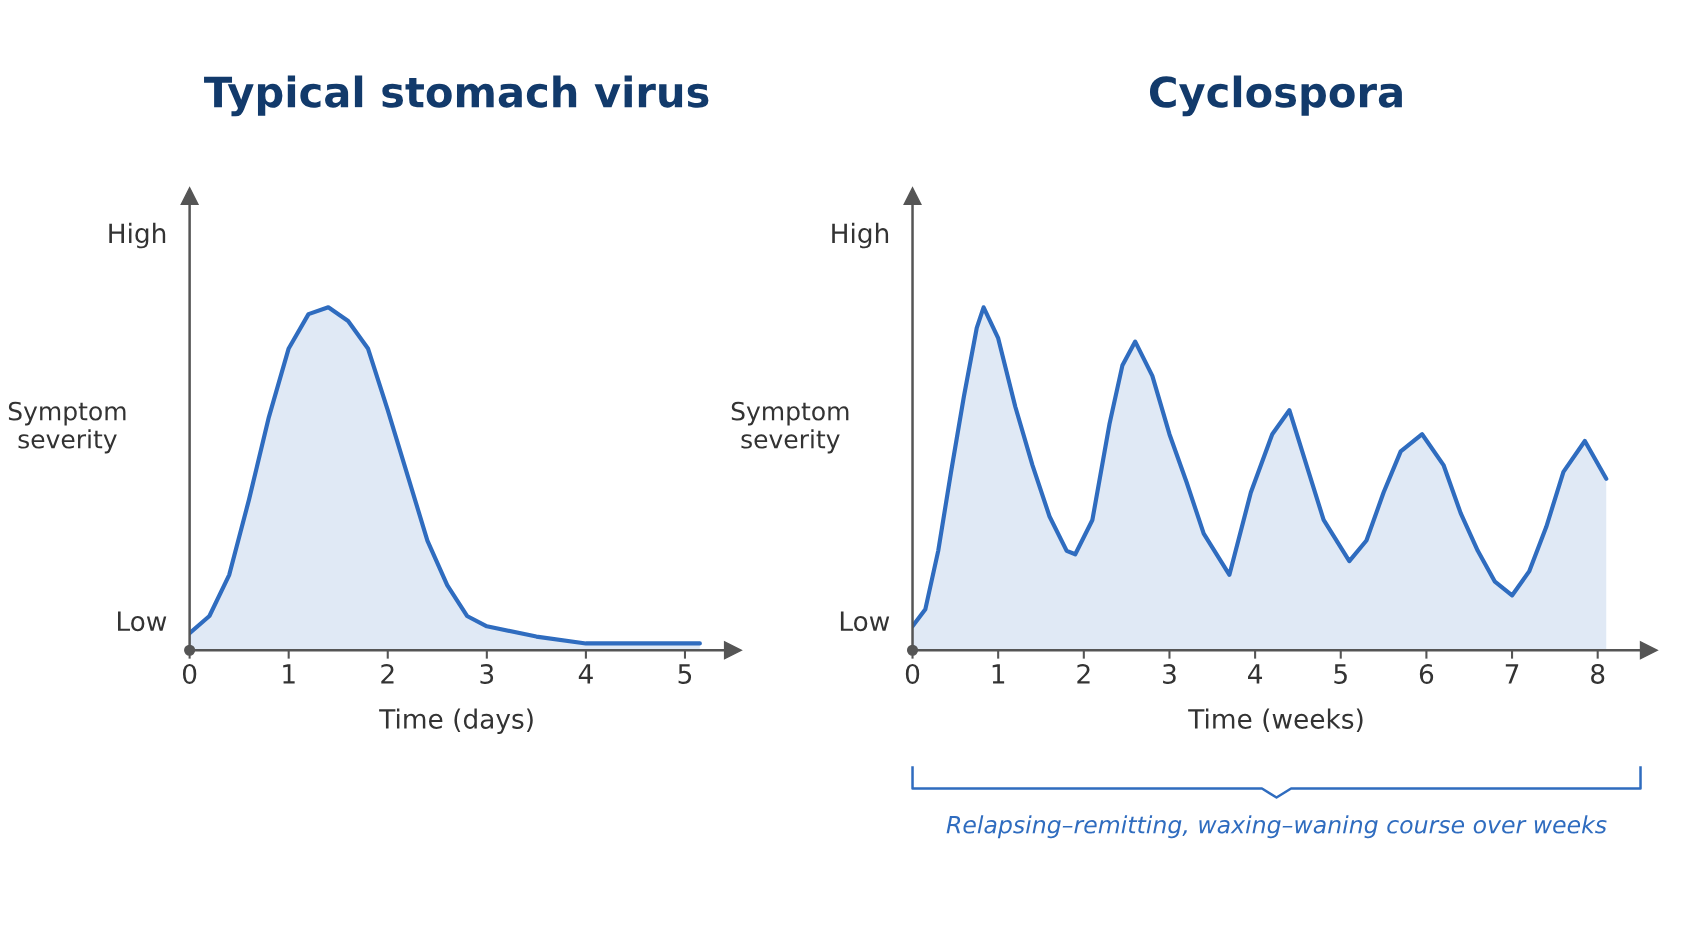 The image size is (1693, 929). I want to click on chart-title: Cyclospora, so click(1275, 96).